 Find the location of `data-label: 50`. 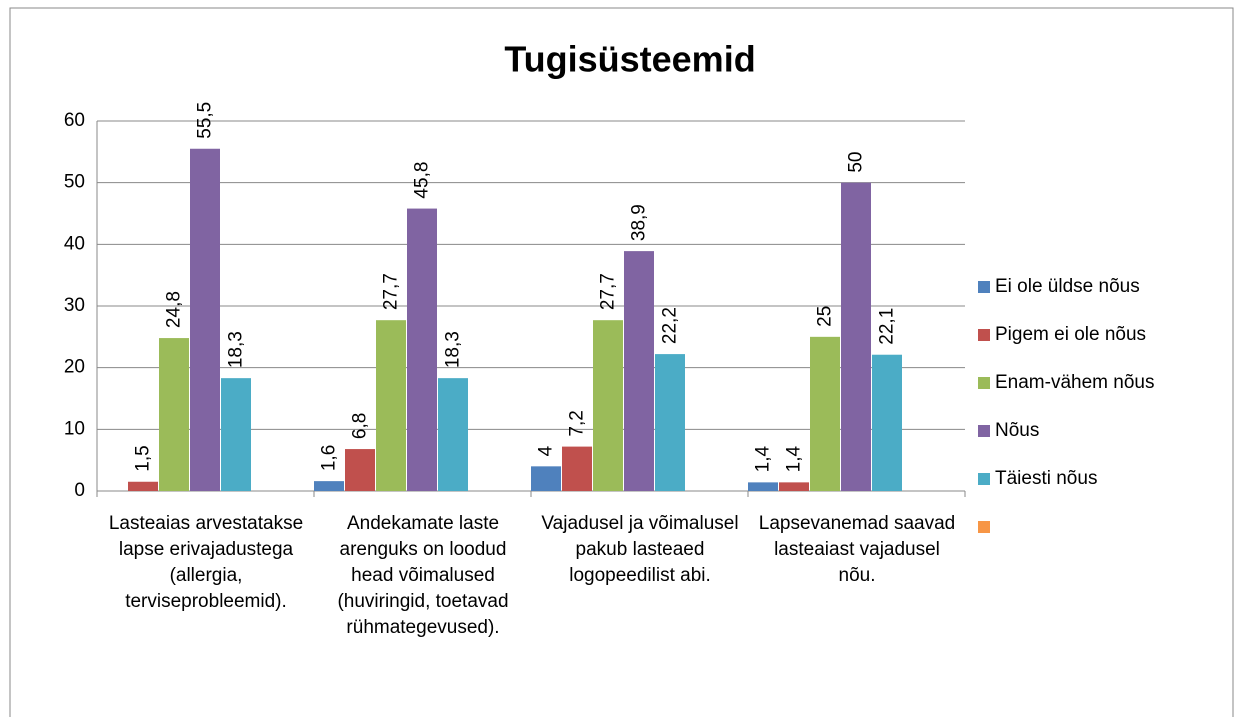

data-label: 50 is located at coordinates (856, 162).